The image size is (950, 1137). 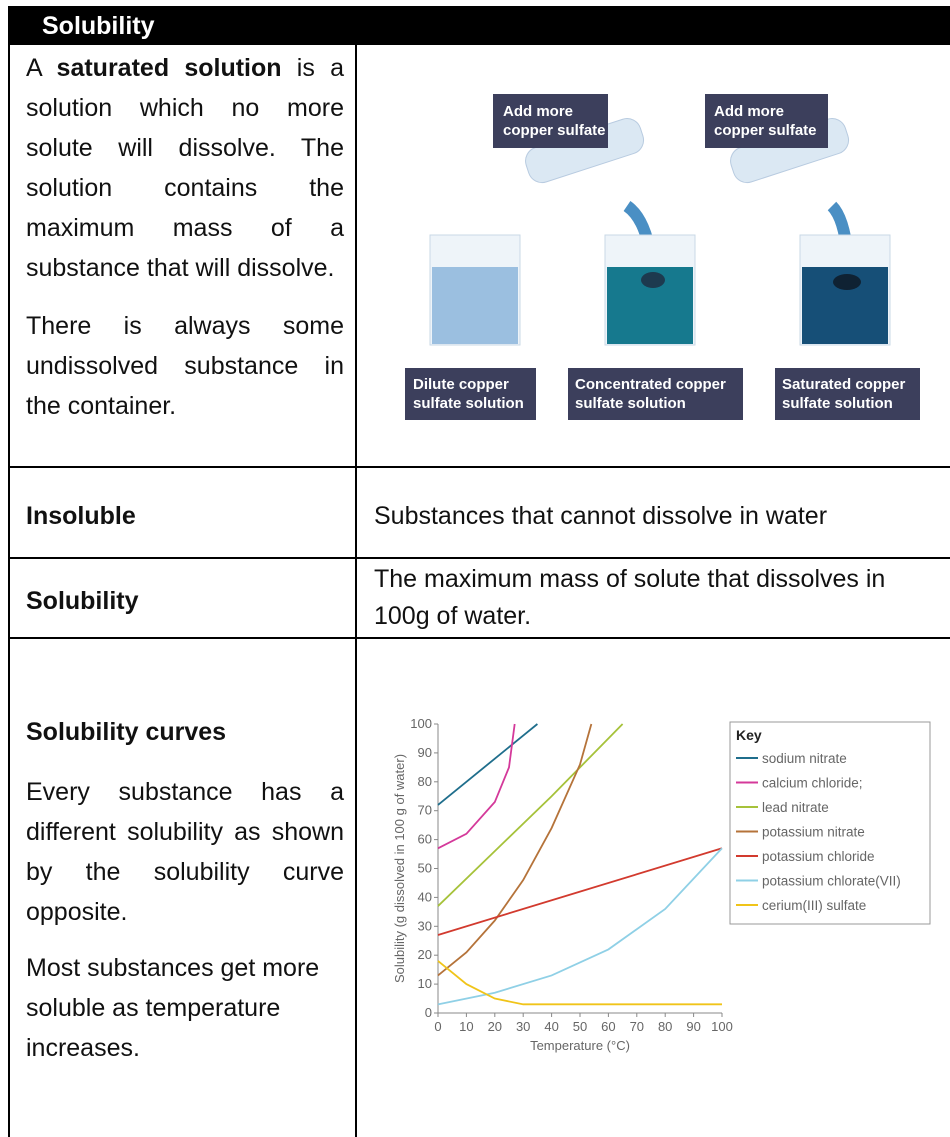 I want to click on y-tick-label: 100, so click(x=421, y=723).